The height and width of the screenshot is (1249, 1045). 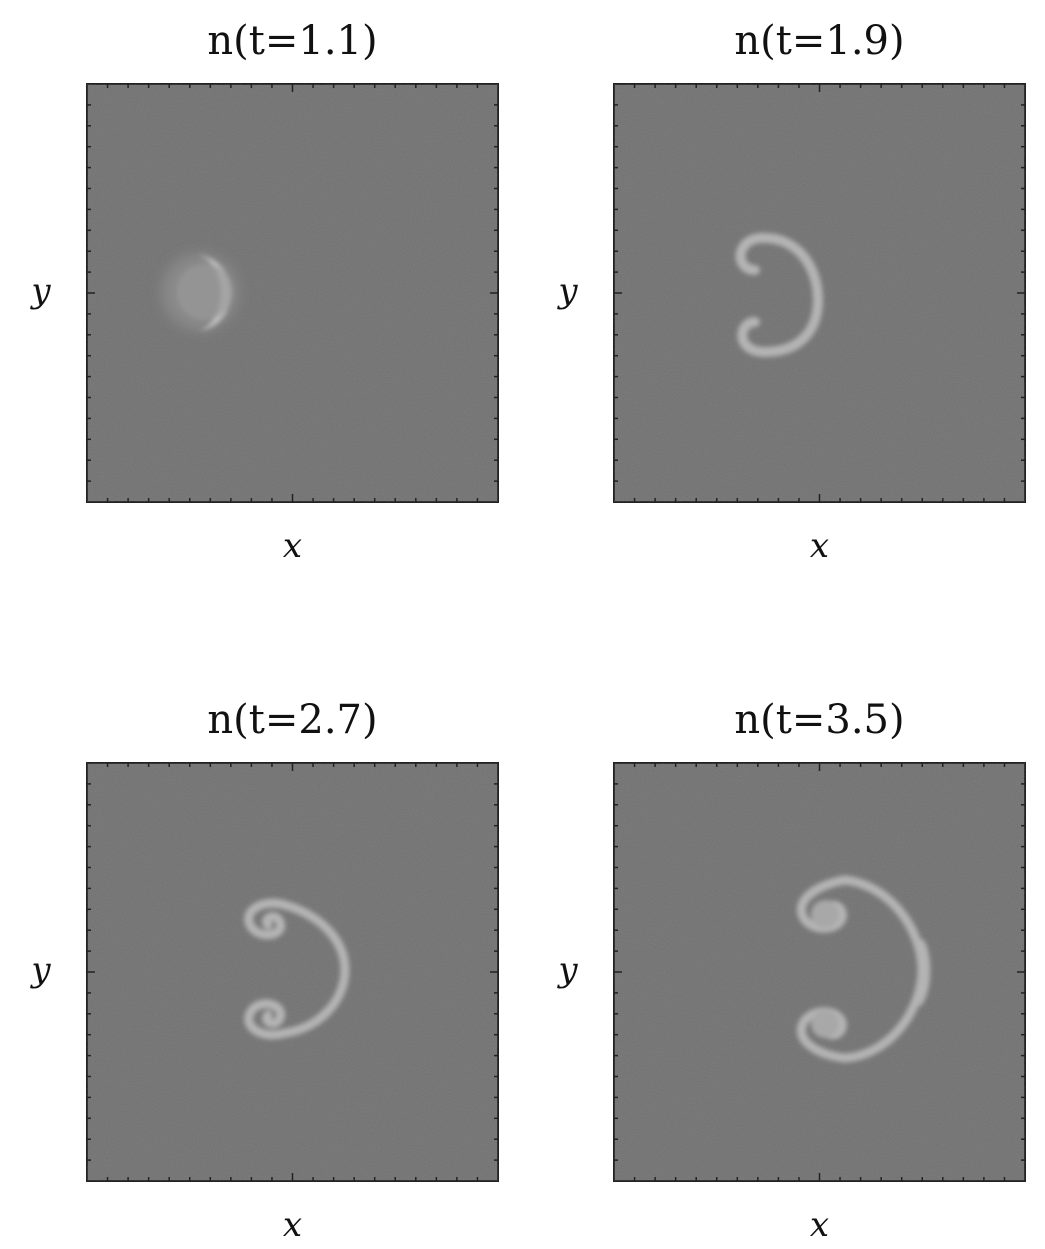 What do you see at coordinates (292, 41) in the screenshot?
I see `panel-title: n(t=1.1)` at bounding box center [292, 41].